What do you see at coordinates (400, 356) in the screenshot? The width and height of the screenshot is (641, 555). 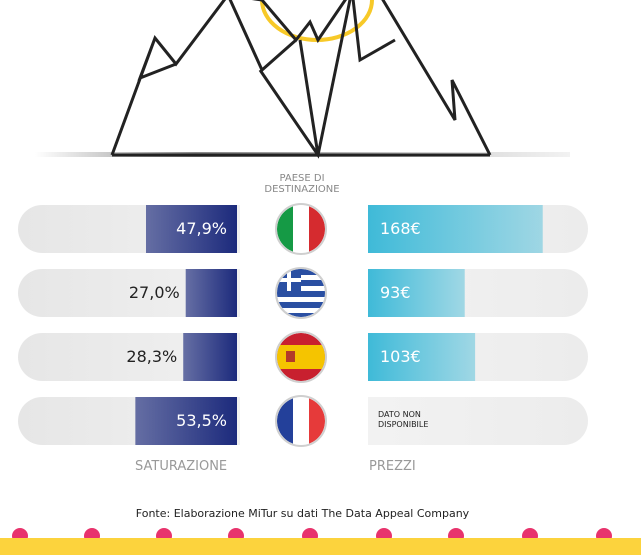 I see `price-label: 103€` at bounding box center [400, 356].